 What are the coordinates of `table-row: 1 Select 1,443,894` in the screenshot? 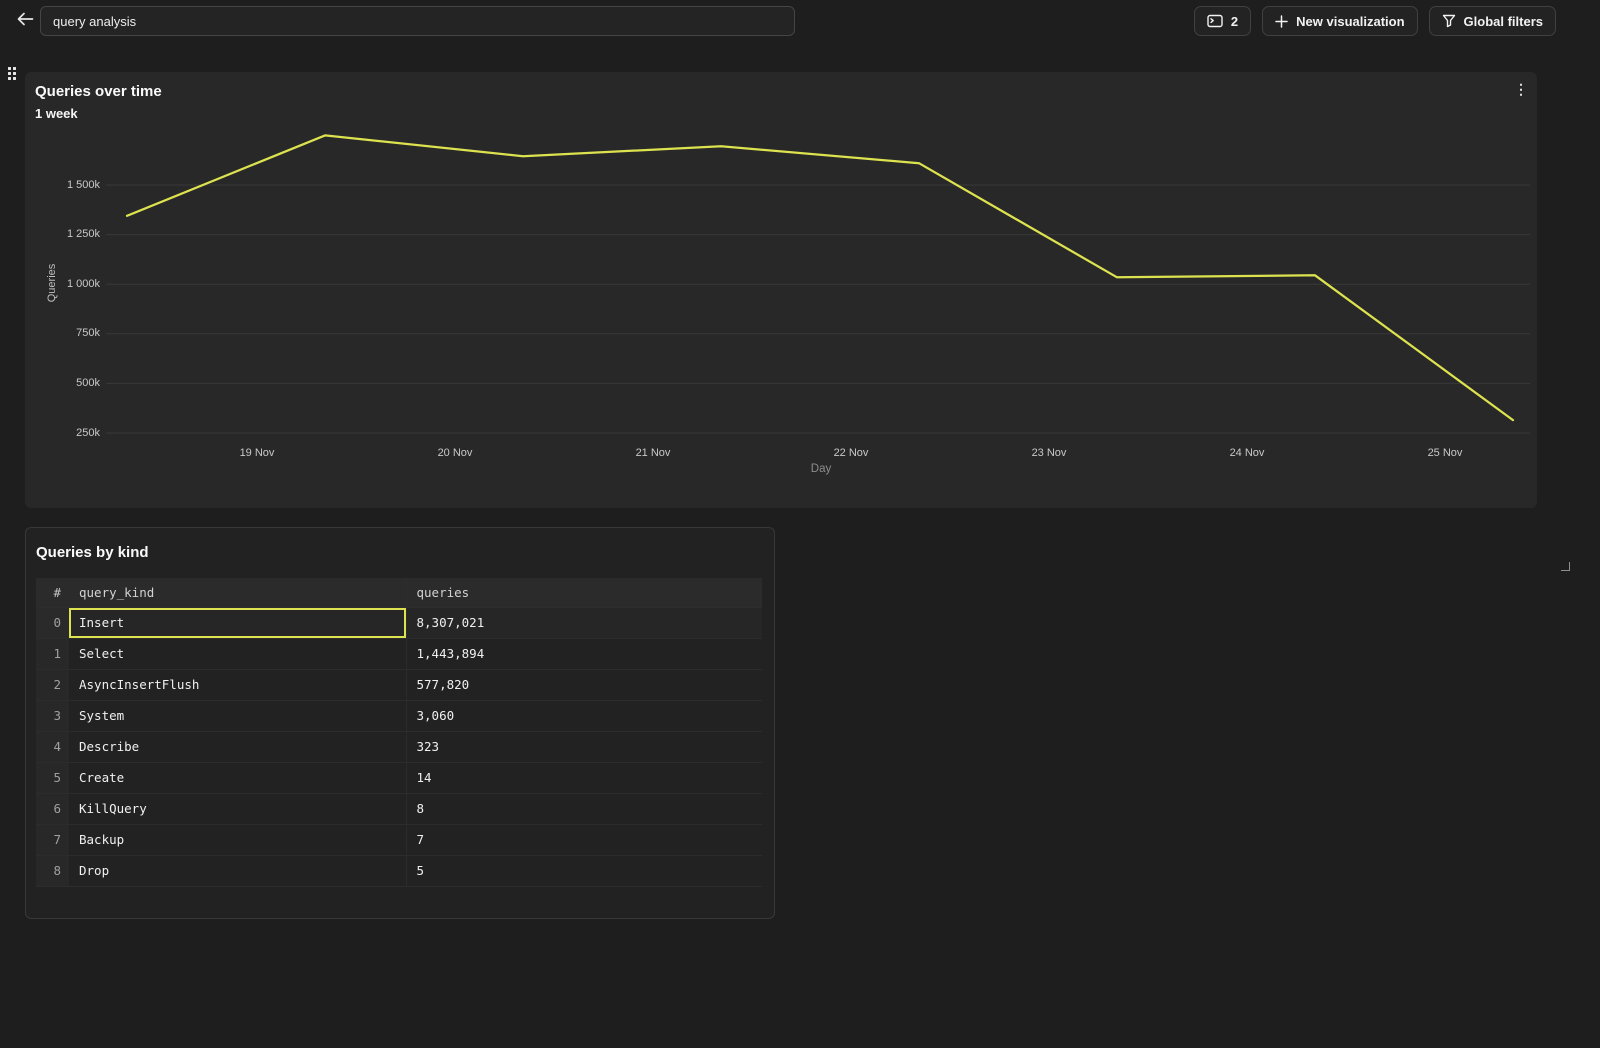 It's located at (399, 654).